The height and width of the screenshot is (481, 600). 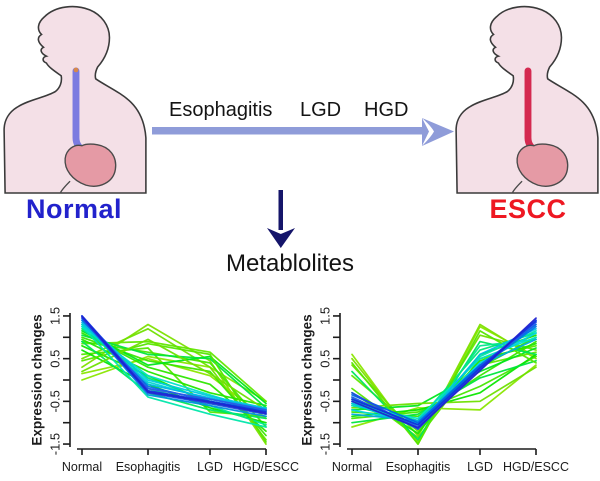 What do you see at coordinates (527, 99) in the screenshot?
I see `escc-body-figure` at bounding box center [527, 99].